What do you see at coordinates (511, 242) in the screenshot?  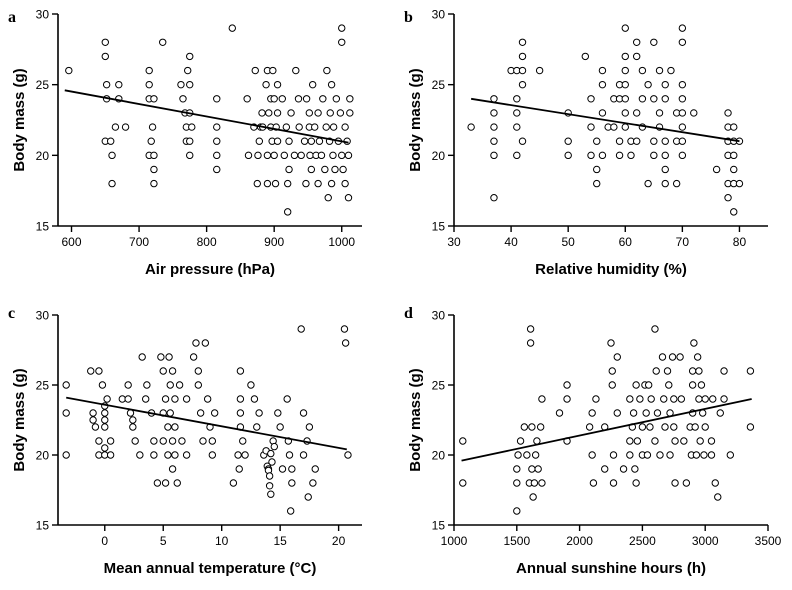 I see `x-tick-label: 40` at bounding box center [511, 242].